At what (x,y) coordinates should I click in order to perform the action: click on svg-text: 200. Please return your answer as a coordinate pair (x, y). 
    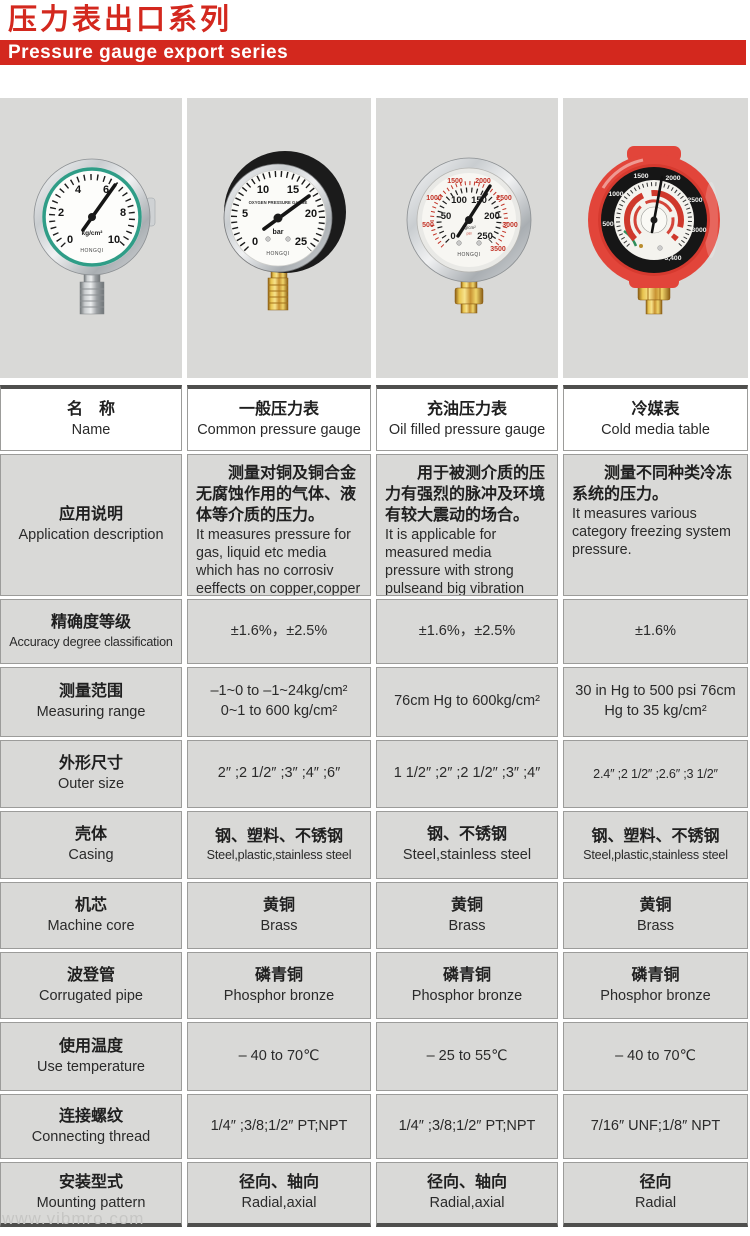
    Looking at the image, I should click on (492, 216).